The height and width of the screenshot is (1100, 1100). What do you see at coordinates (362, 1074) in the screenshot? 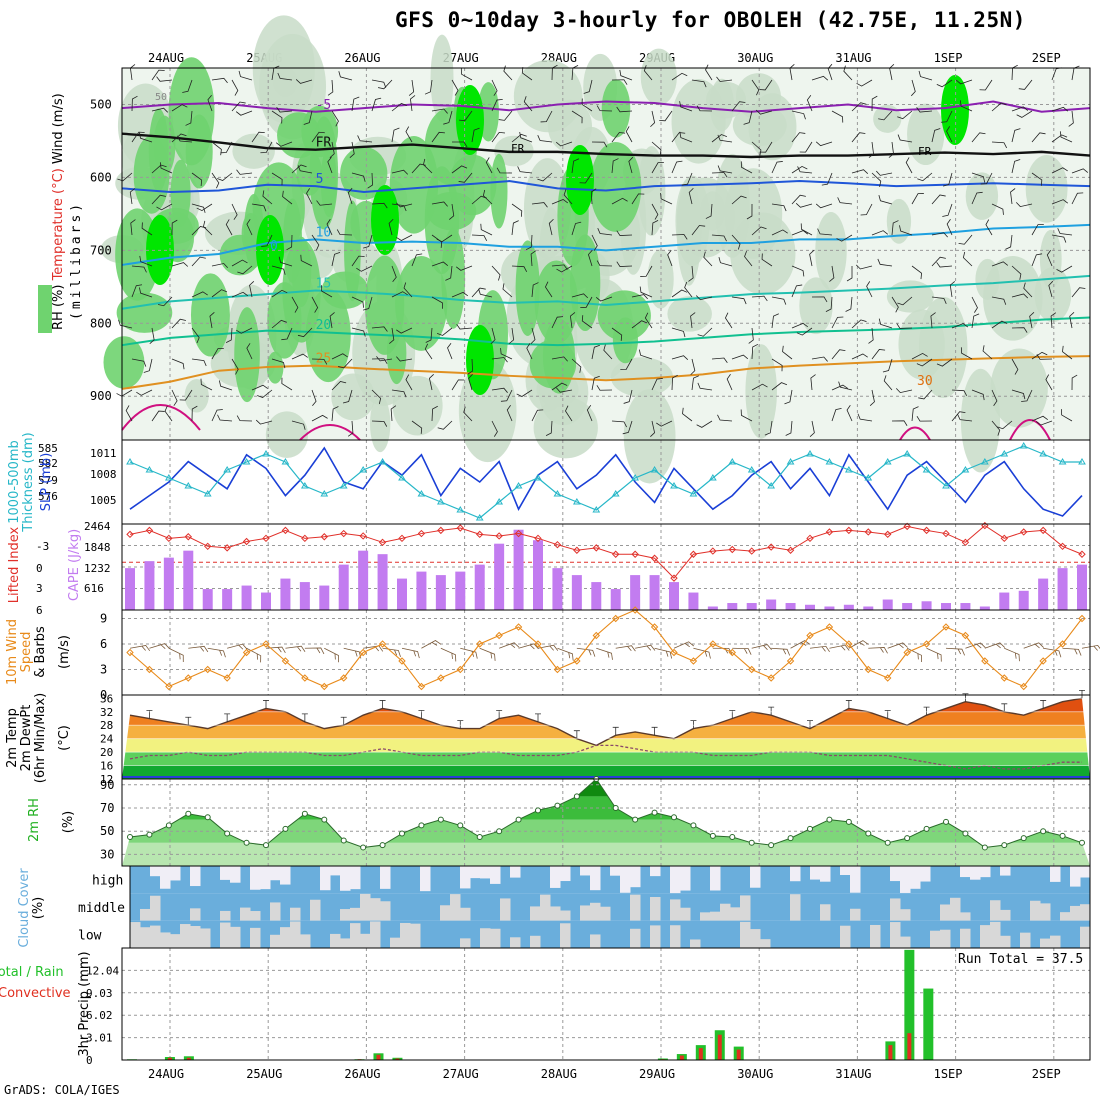
I see `bottom-date-label: 26AUG` at bounding box center [362, 1074].